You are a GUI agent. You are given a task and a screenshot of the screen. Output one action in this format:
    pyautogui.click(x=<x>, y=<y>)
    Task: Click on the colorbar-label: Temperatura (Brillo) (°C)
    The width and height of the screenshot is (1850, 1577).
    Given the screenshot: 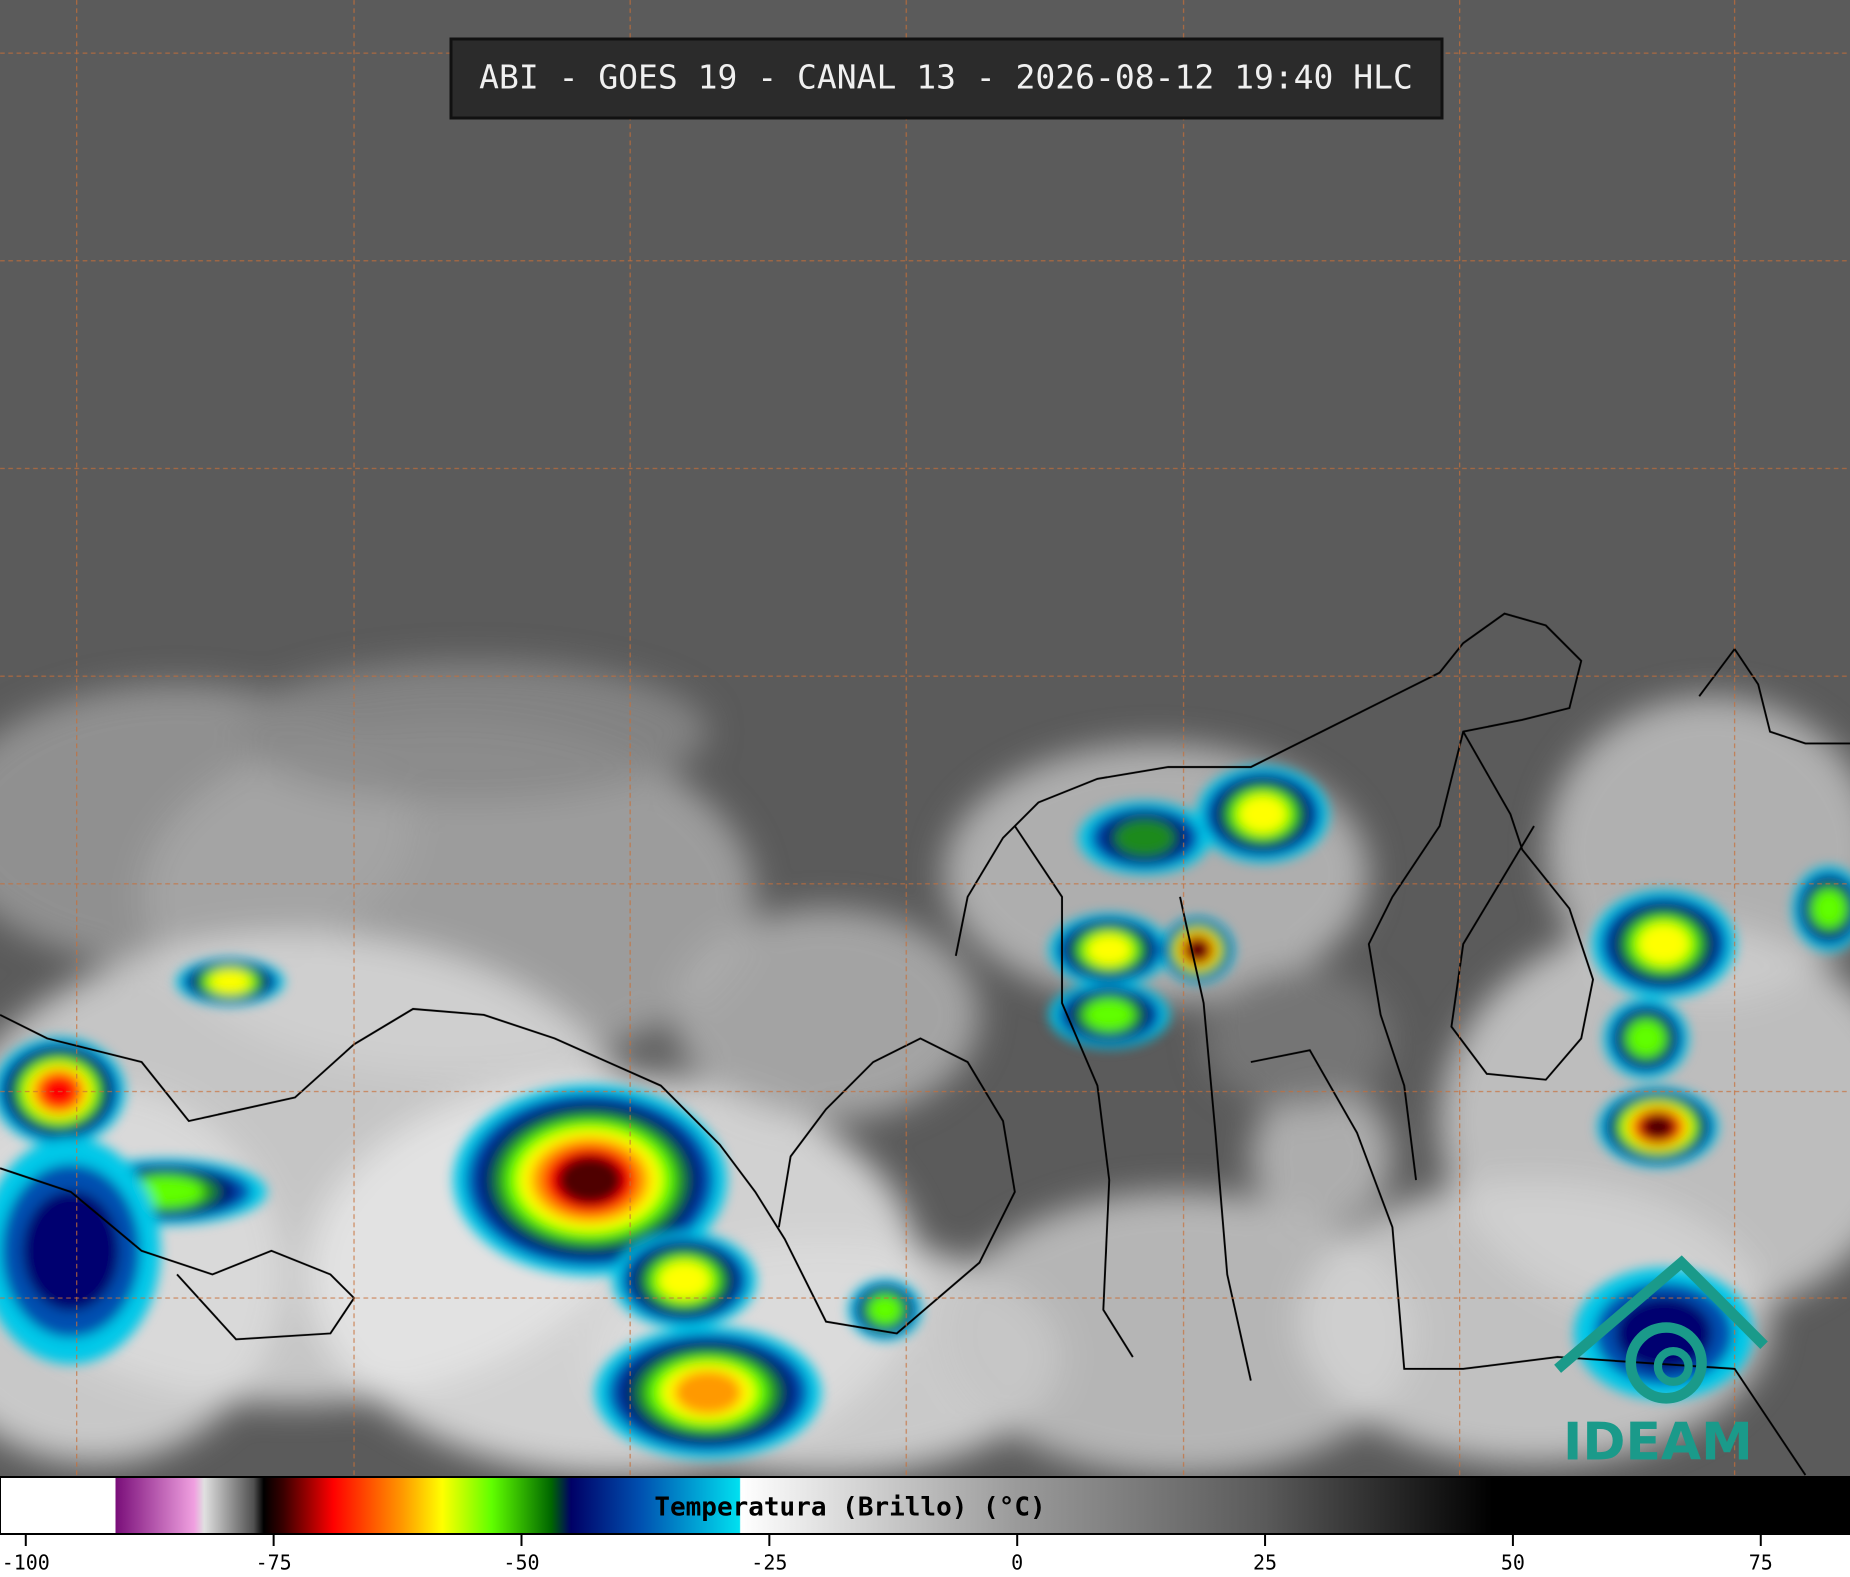 What is the action you would take?
    pyautogui.click(x=849, y=1508)
    